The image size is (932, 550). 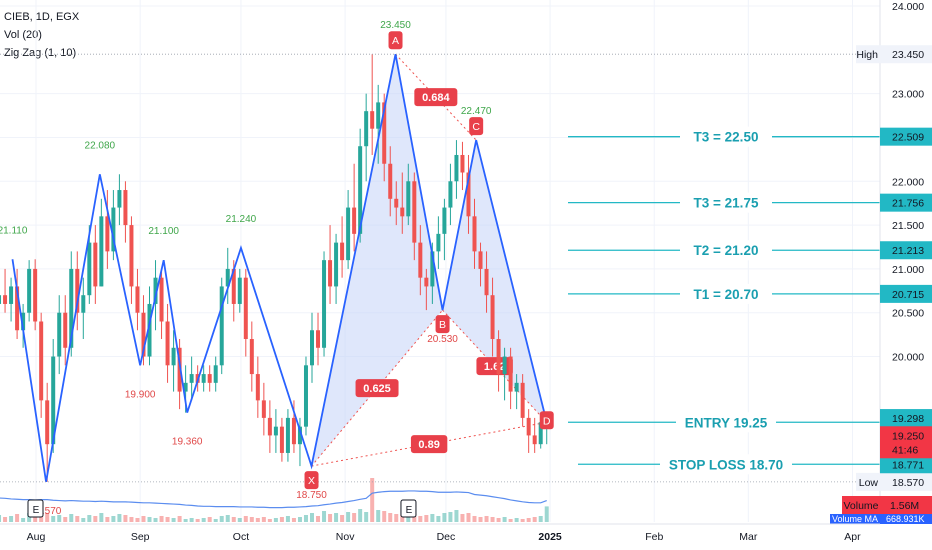 I want to click on ratio-value: 1.62, so click(x=494, y=367).